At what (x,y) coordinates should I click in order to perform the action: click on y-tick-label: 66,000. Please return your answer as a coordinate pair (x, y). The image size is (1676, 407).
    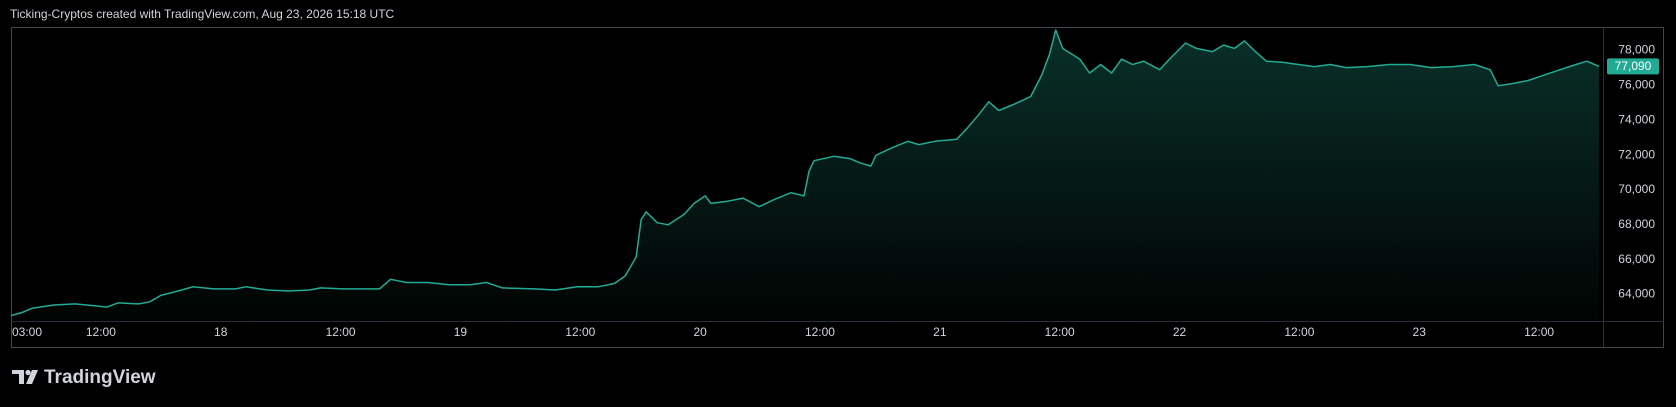
    Looking at the image, I should click on (1636, 259).